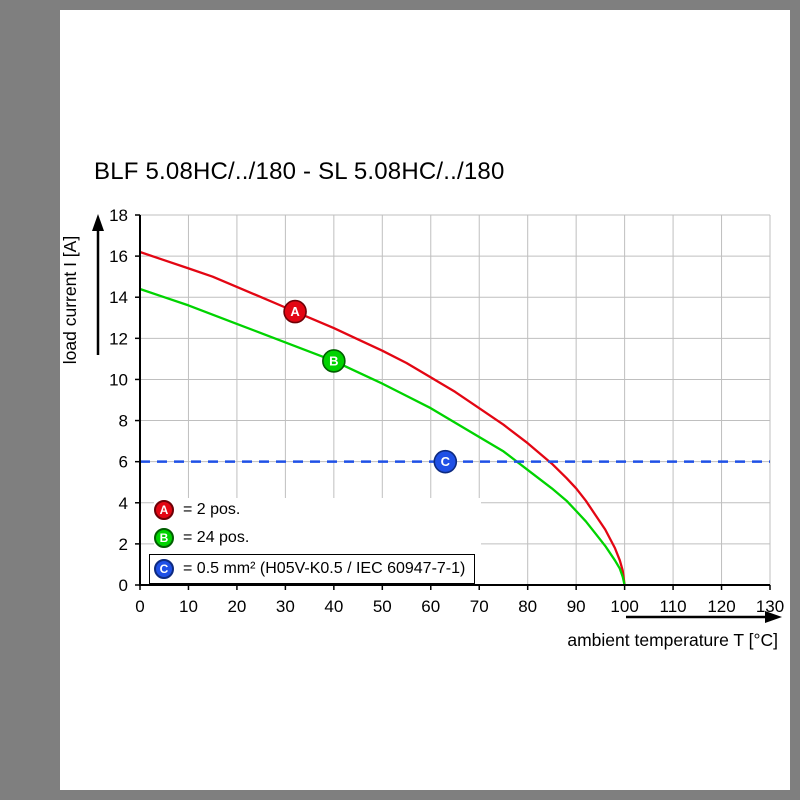 The width and height of the screenshot is (800, 800). I want to click on legend-row-a: A = 2 pos., so click(314, 510).